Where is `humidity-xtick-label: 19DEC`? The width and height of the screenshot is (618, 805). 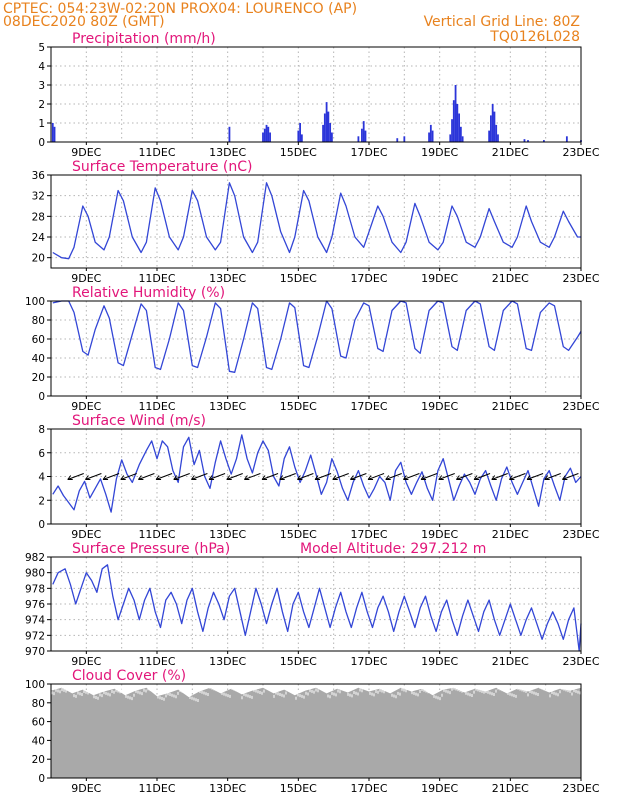
humidity-xtick-label: 19DEC is located at coordinates (439, 406).